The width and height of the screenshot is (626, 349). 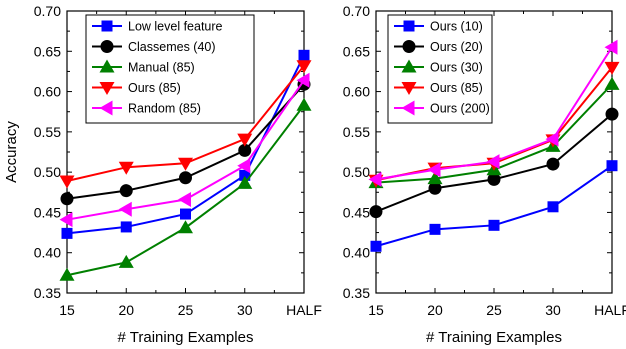 I want to click on y-axis-title: Accuracy, so click(x=11, y=152).